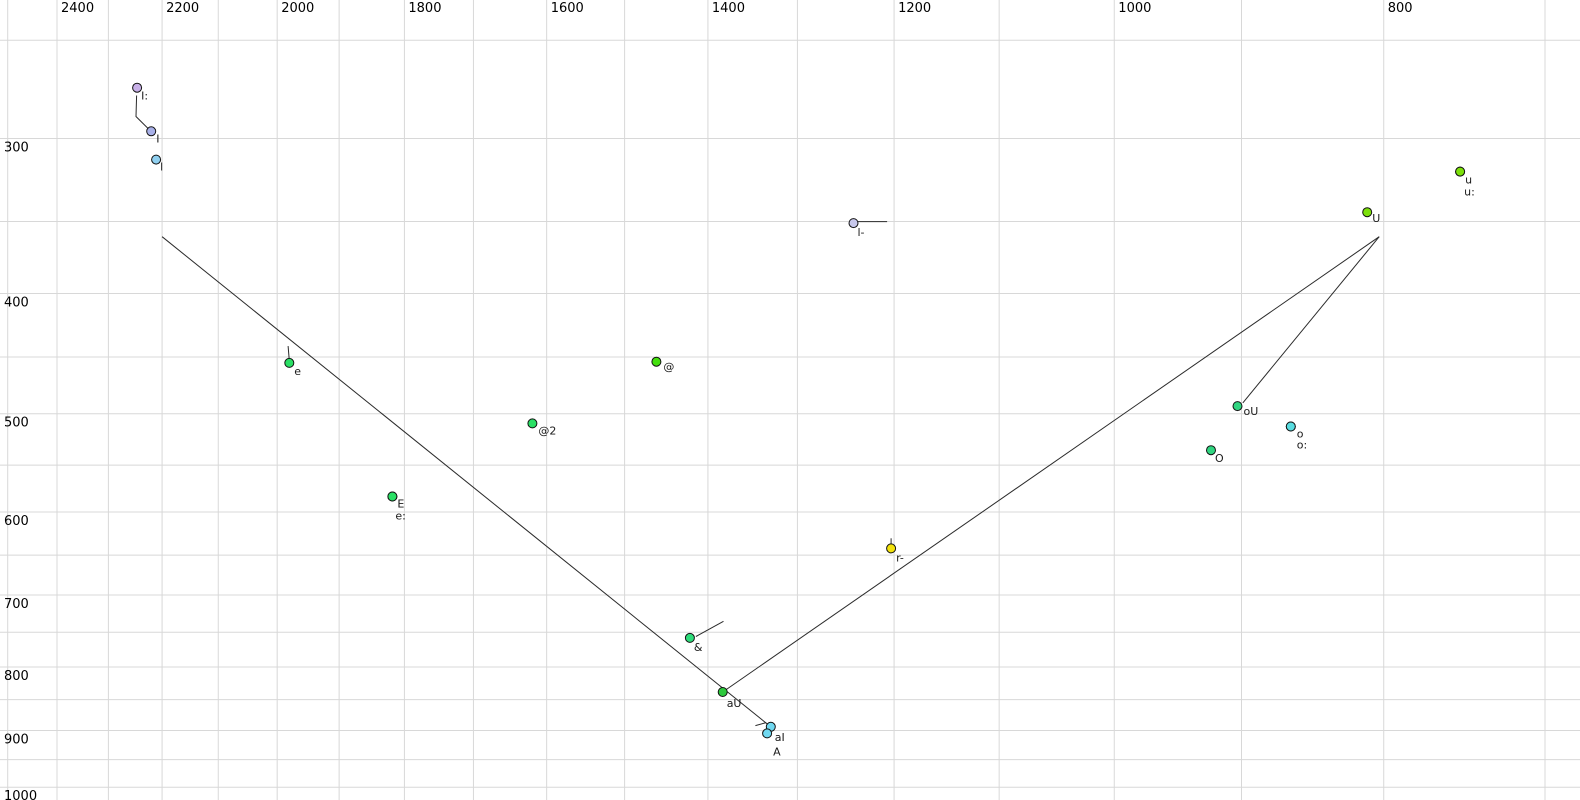  I want to click on x-axis-tick-label: 2400, so click(77, 8).